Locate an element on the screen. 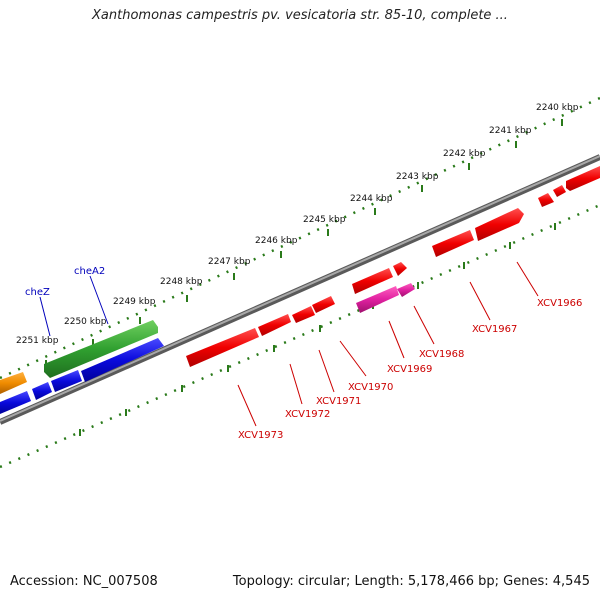  ruler-label: 2251 kbp is located at coordinates (37, 341).